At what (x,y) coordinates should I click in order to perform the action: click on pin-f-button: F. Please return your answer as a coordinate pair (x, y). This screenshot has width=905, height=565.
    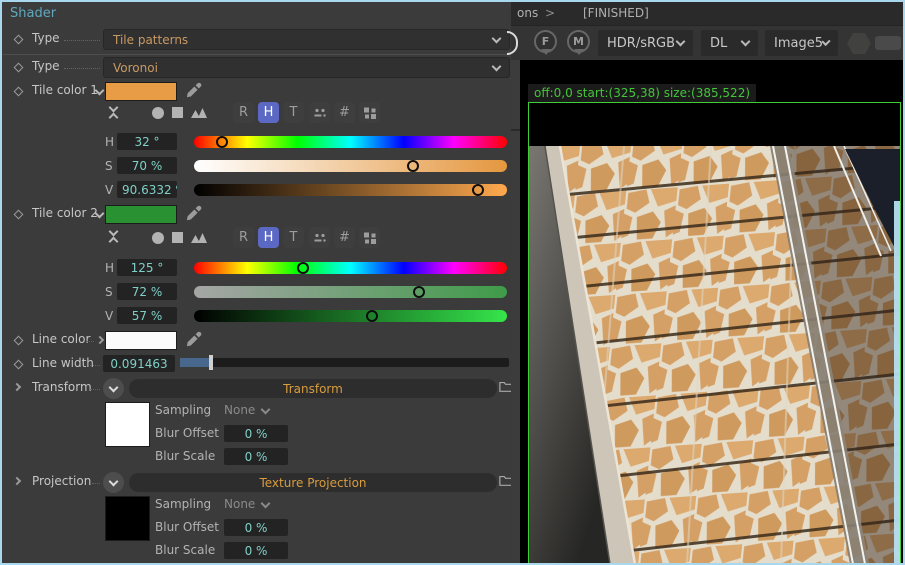
    Looking at the image, I should click on (545, 41).